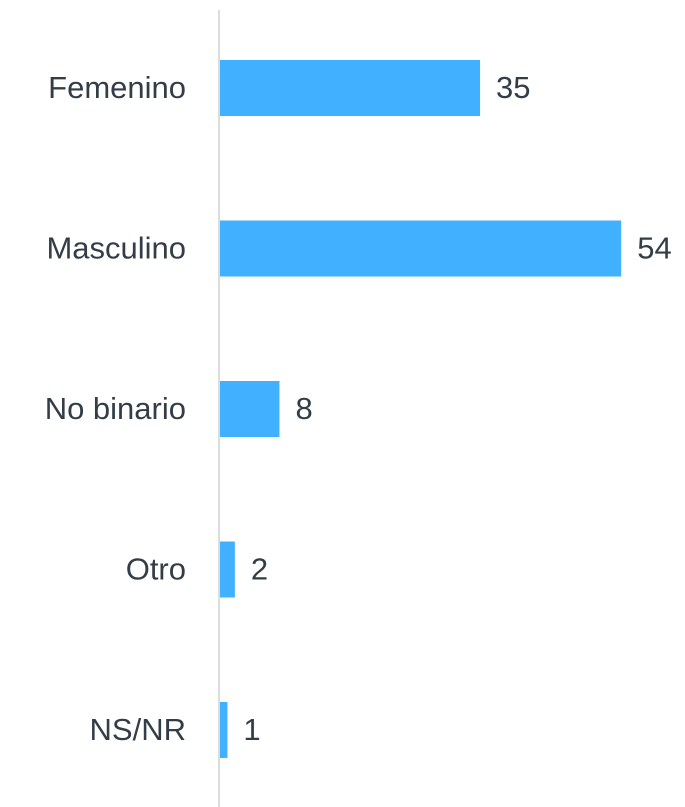 The height and width of the screenshot is (807, 685). Describe the element at coordinates (116, 248) in the screenshot. I see `category-label: Masculino` at that location.